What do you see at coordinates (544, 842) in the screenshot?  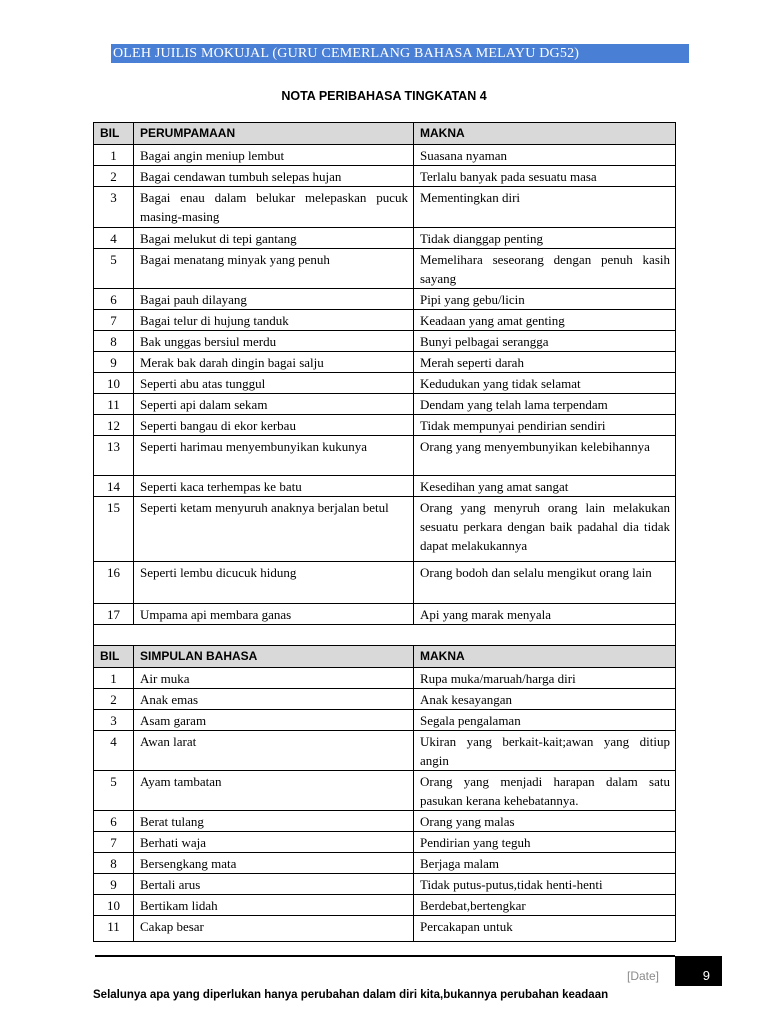 I see `cell-makna: Pendirian yang teguh` at bounding box center [544, 842].